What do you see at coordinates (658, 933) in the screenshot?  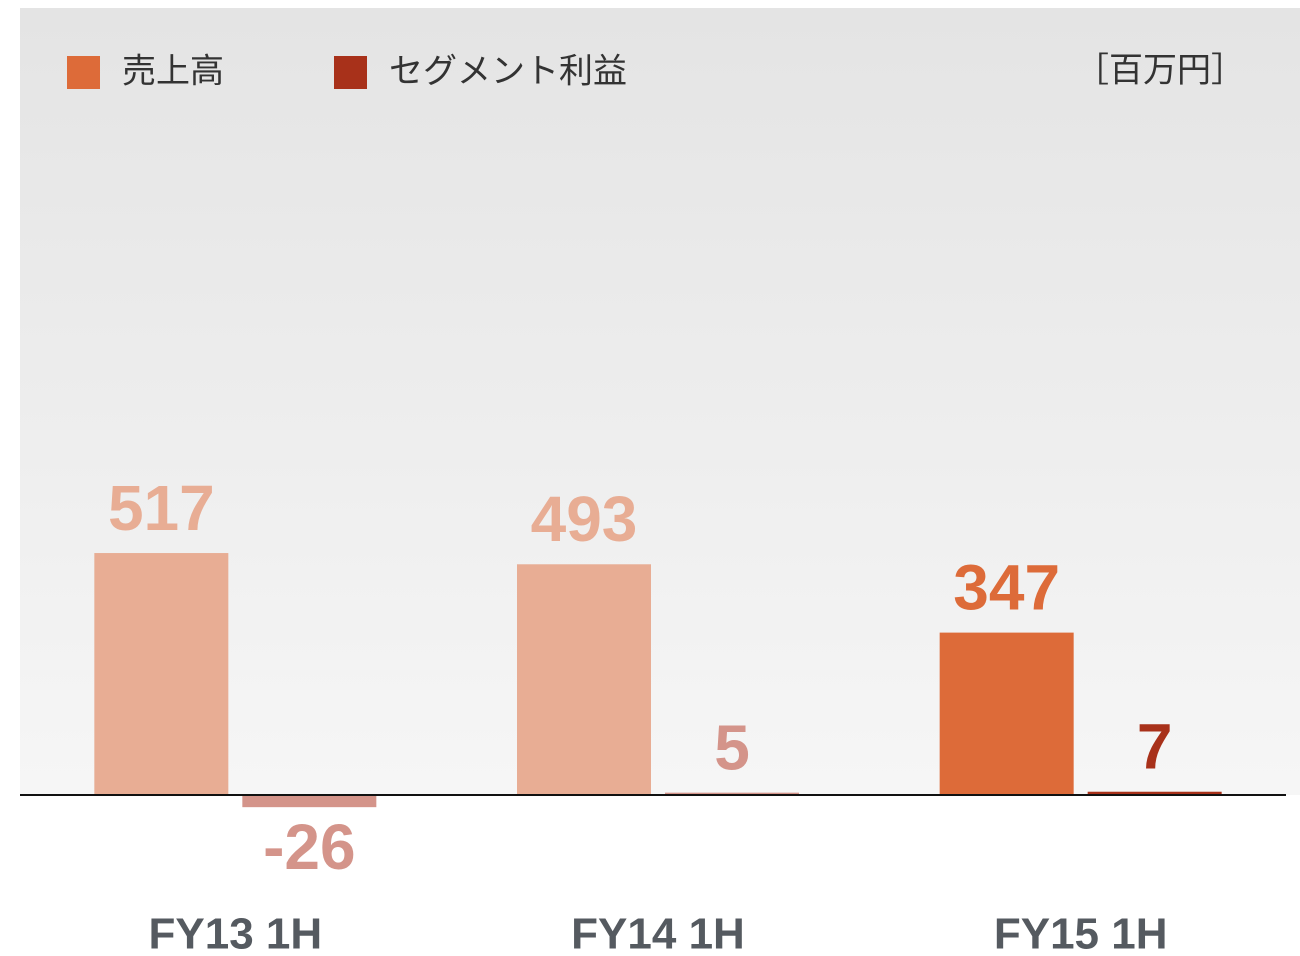 I see `x-tick-label: FY14 1H` at bounding box center [658, 933].